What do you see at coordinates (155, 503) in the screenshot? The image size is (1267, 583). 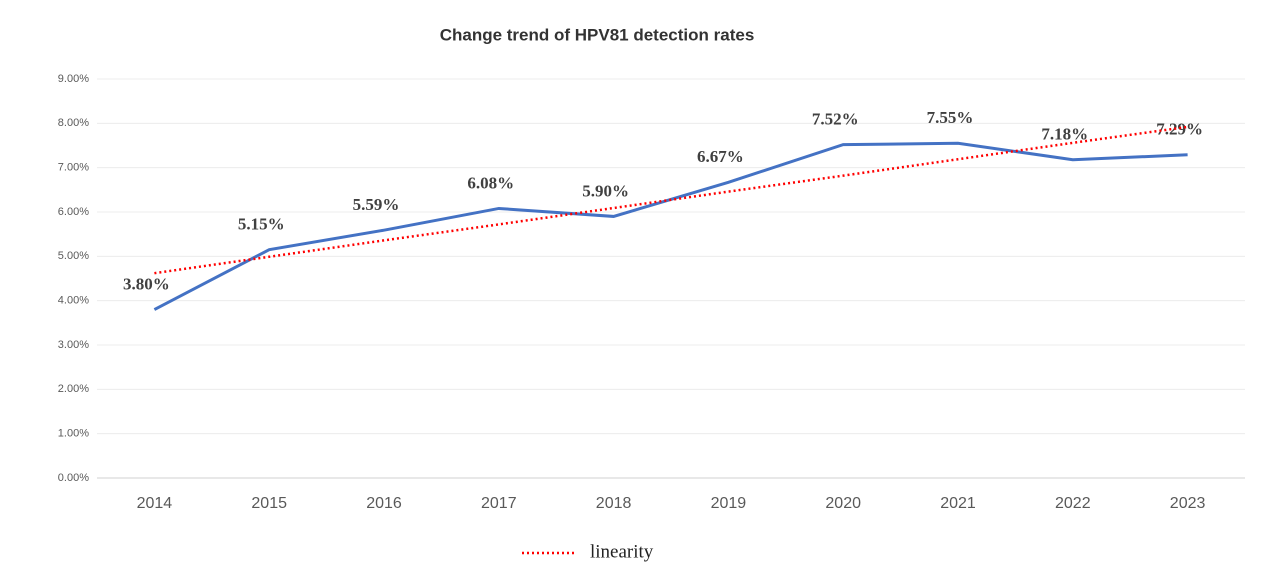 I see `x-tick-label: 2014` at bounding box center [155, 503].